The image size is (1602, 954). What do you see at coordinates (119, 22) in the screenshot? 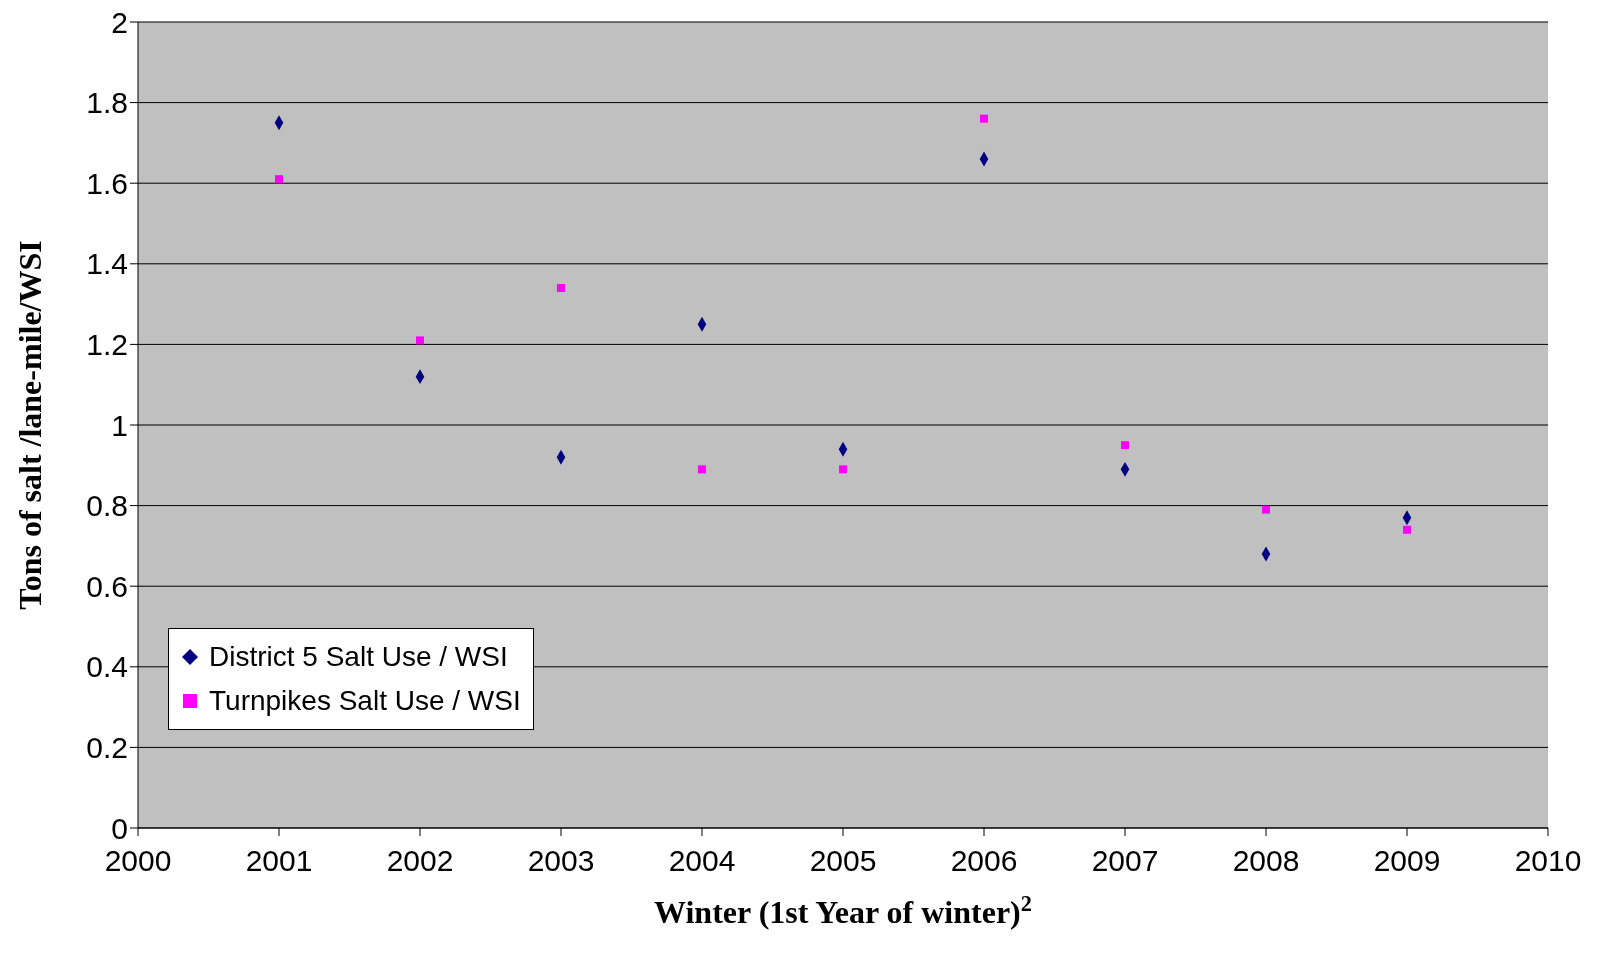
I see `y-tick-label: 2` at bounding box center [119, 22].